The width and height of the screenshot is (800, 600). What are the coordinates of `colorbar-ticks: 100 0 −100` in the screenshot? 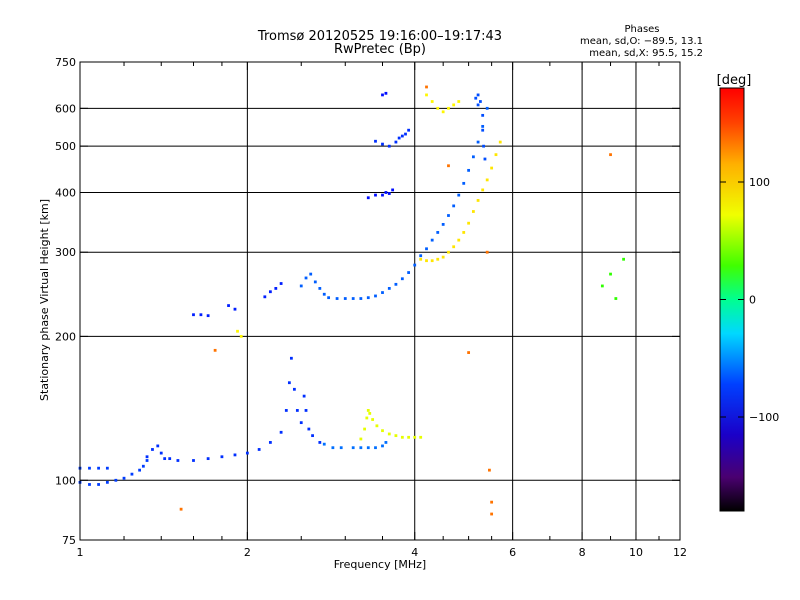 It's located at (749, 300).